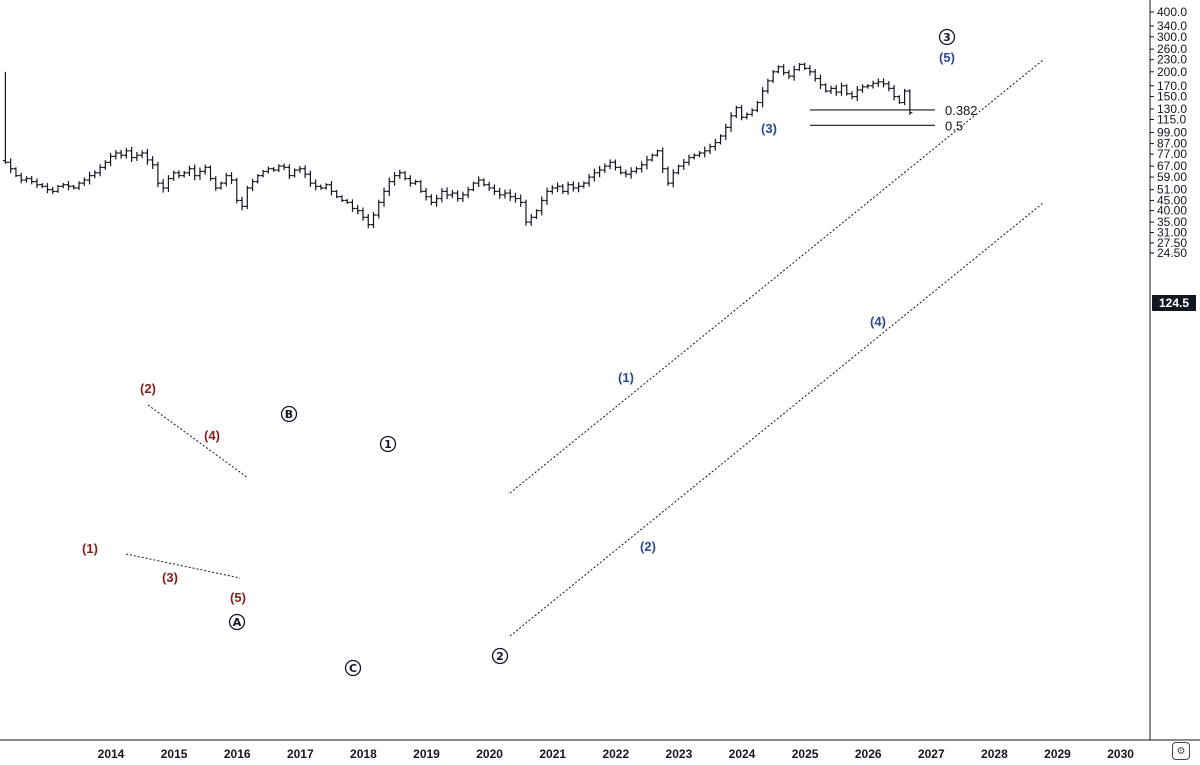 This screenshot has width=1200, height=765. I want to click on y-tick-label: 59.00, so click(1172, 177).